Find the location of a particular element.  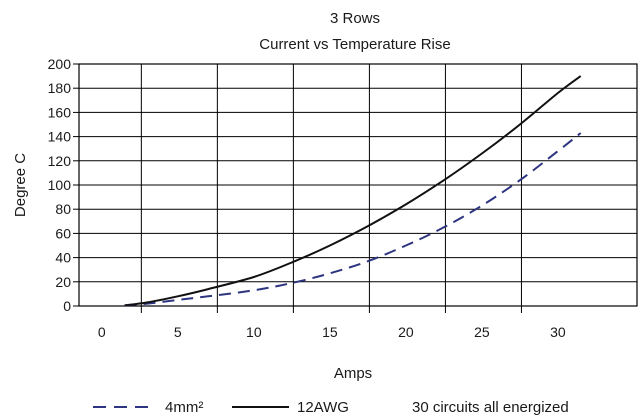

x-tick-label-15: 15 is located at coordinates (330, 332).